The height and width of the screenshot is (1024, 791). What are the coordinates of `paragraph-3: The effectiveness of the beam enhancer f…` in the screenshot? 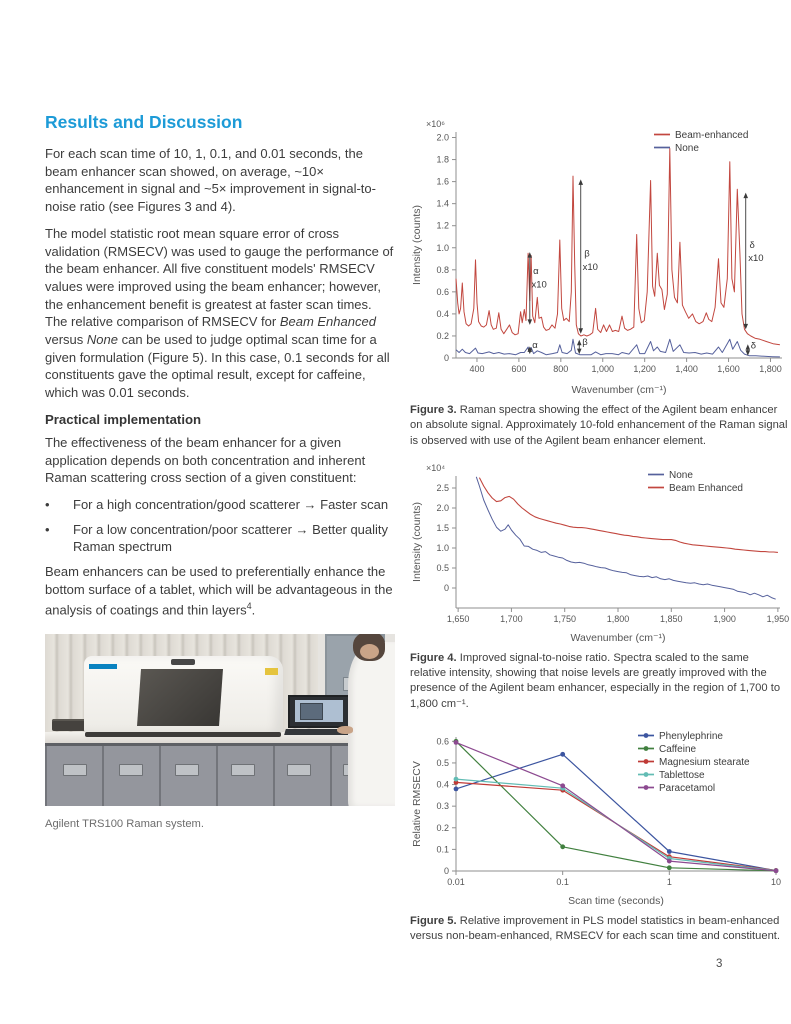 It's located at (205, 460).